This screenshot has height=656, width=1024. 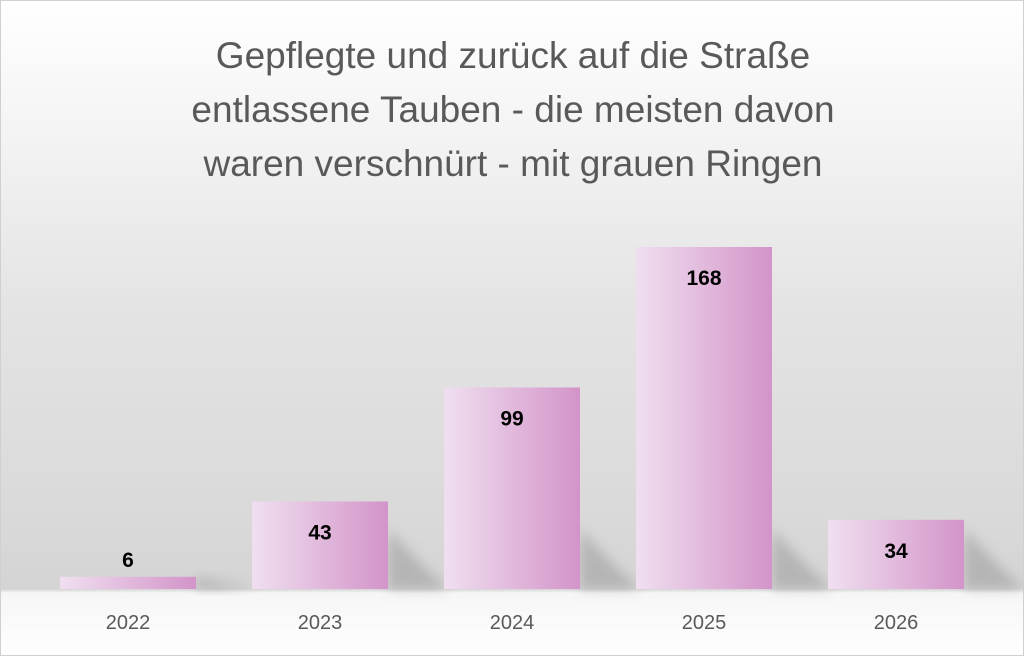 I want to click on data-label: 43, so click(x=319, y=532).